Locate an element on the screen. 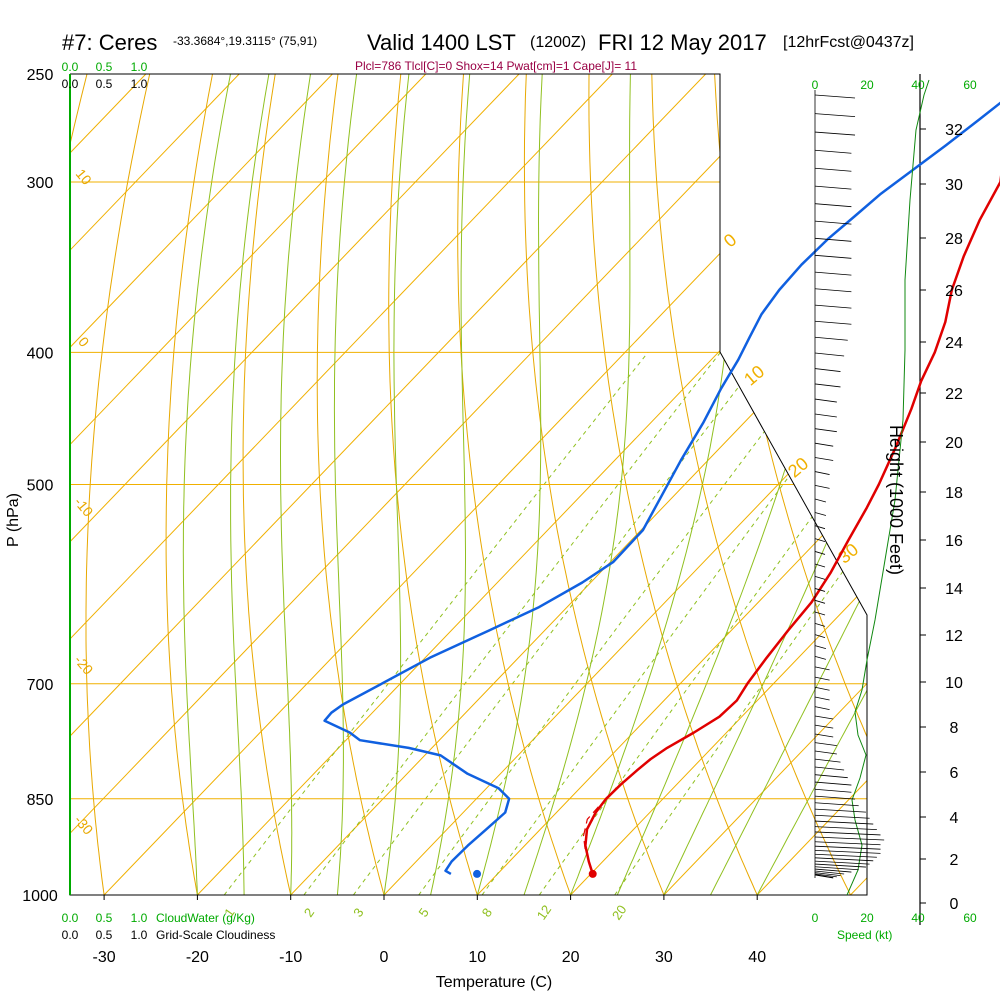  mixing-ratio-label: 5 is located at coordinates (423, 912).